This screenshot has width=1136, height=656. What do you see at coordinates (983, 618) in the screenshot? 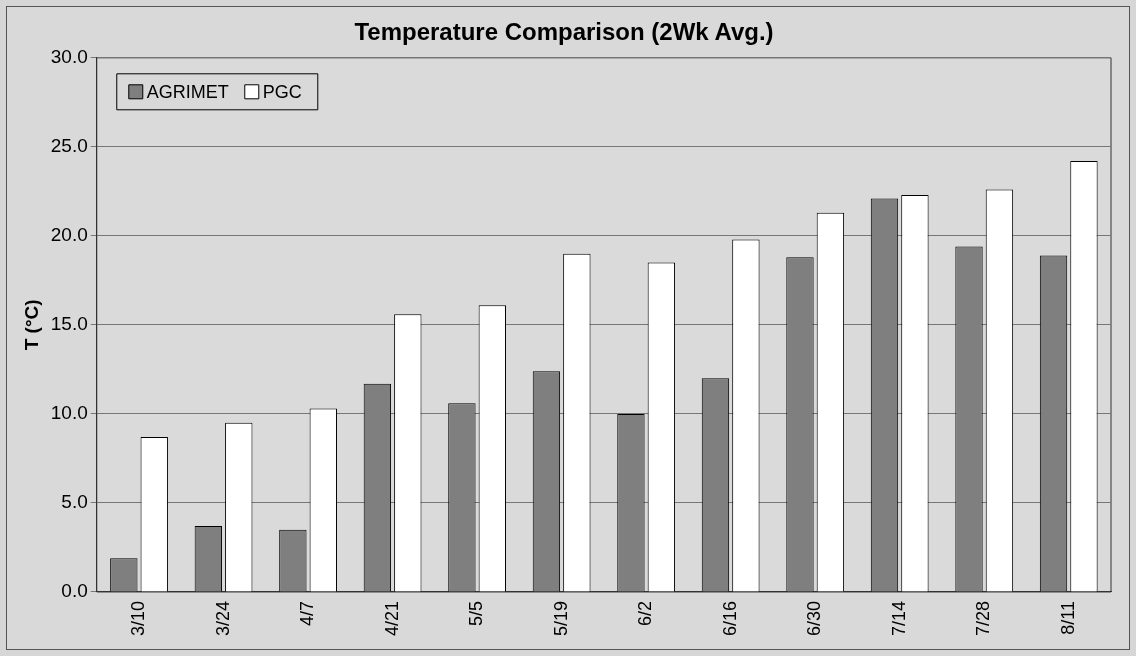
I see `x-tick-label: 7/28` at bounding box center [983, 618].